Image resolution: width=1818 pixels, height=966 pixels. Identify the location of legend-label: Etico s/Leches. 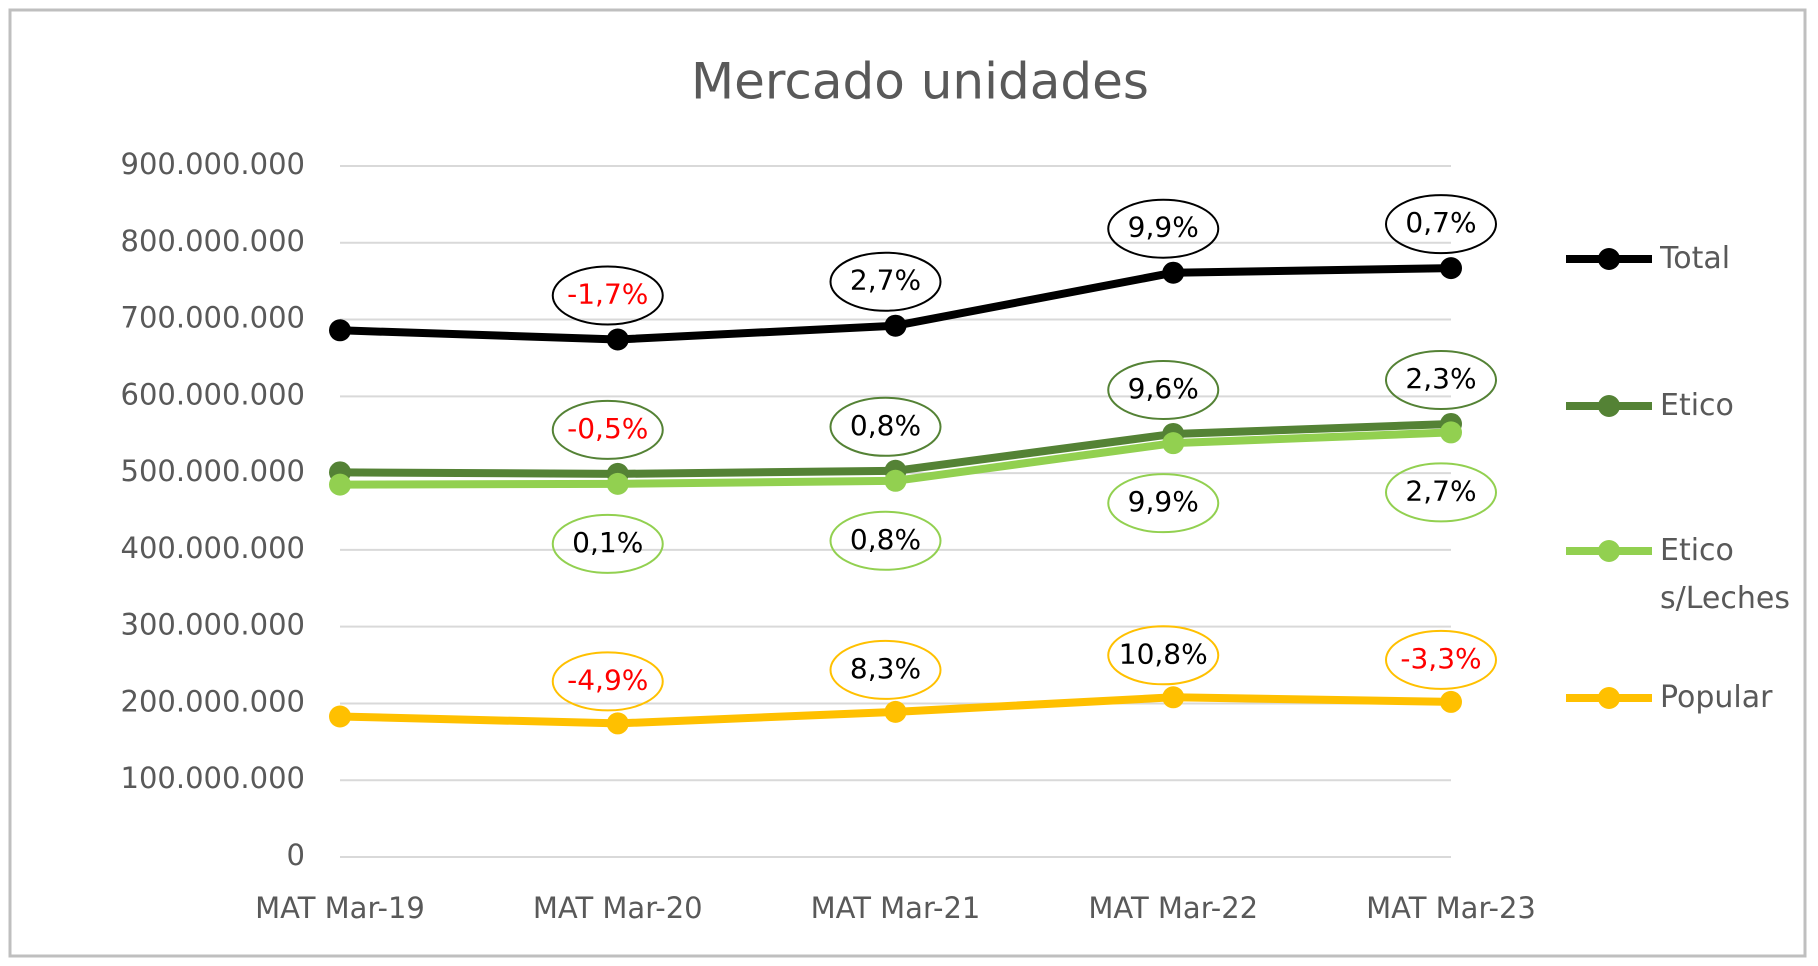
(1725, 574).